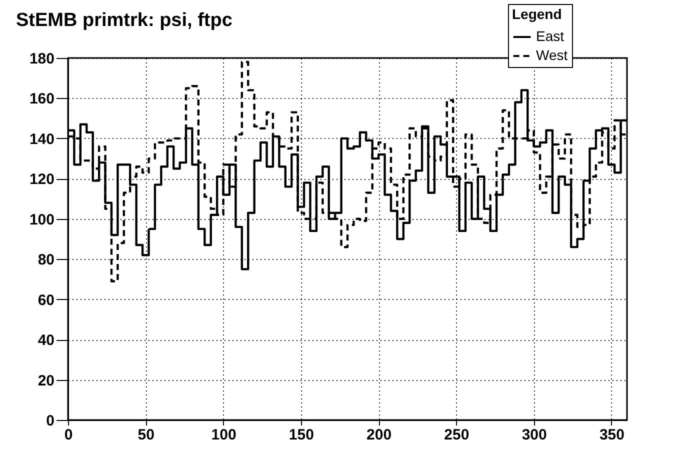  Describe the element at coordinates (146, 435) in the screenshot. I see `x-tick-label: 50` at that location.